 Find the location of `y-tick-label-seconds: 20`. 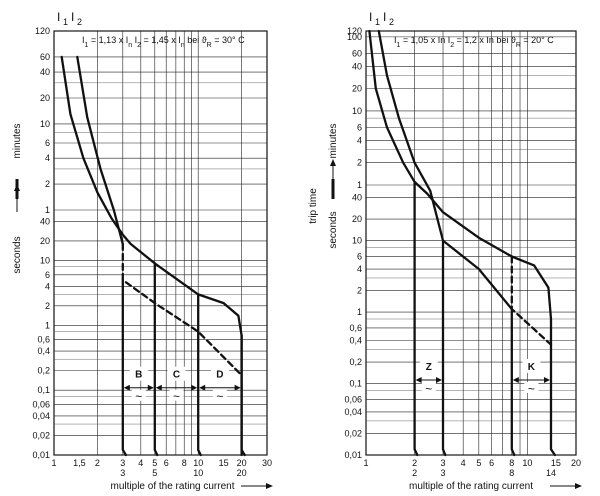

y-tick-label-seconds: 20 is located at coordinates (45, 241).